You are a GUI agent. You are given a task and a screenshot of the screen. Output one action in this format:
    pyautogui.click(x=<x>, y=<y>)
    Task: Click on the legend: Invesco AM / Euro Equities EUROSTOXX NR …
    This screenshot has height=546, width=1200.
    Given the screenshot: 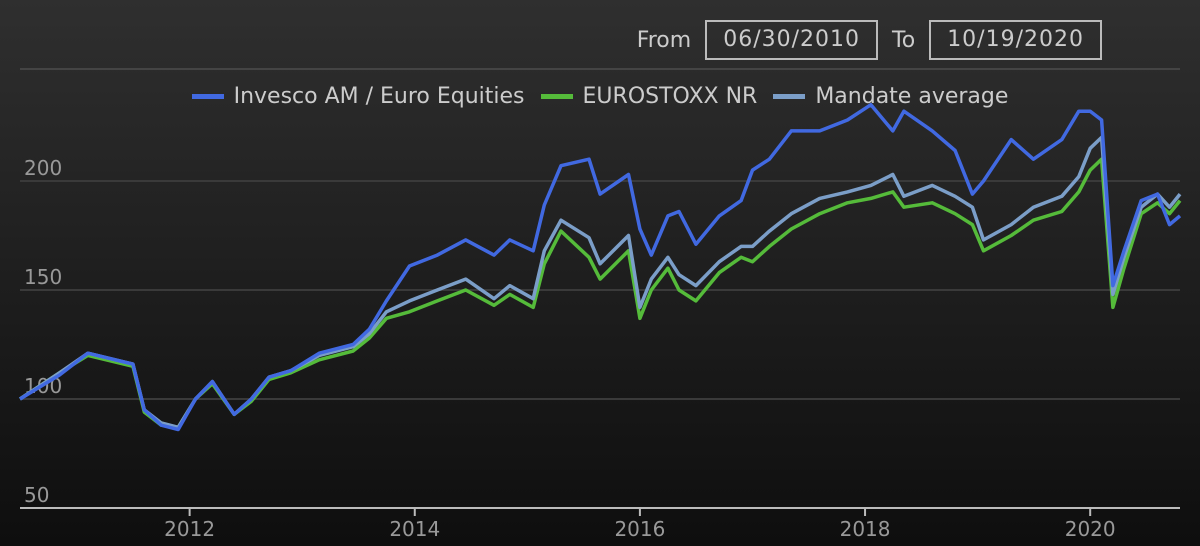 What is the action you would take?
    pyautogui.click(x=600, y=96)
    